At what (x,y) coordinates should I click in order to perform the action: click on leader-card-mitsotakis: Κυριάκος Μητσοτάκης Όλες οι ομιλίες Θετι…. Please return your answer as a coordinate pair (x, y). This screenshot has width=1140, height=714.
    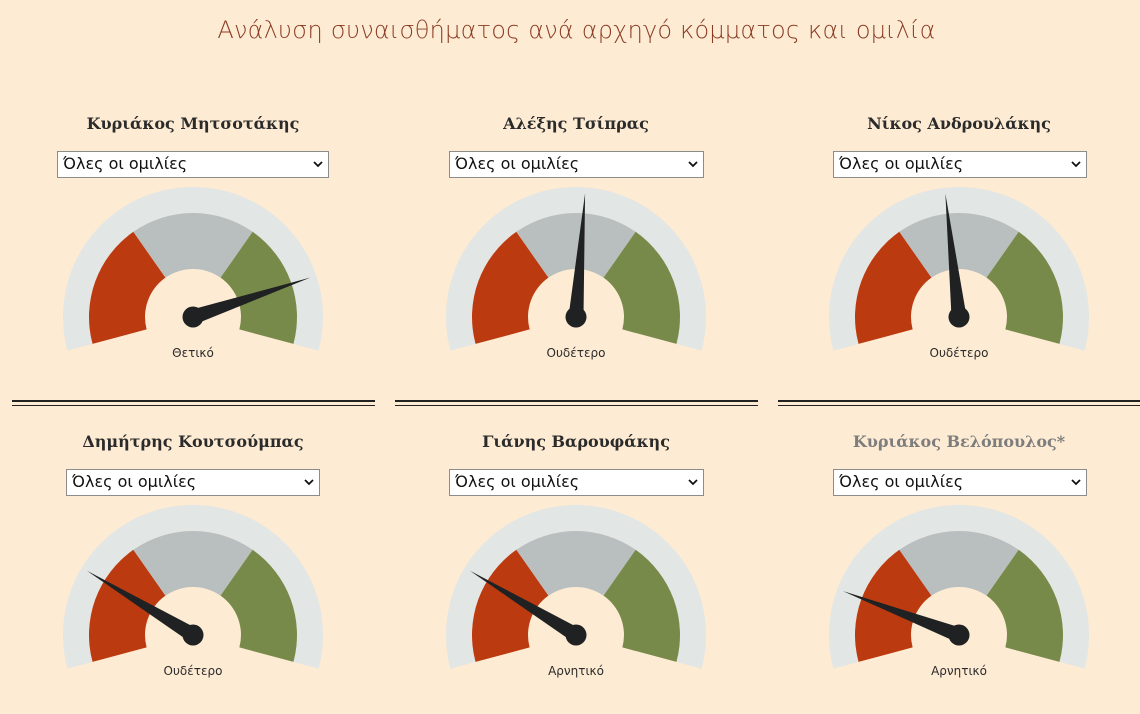
    Looking at the image, I should click on (193, 264).